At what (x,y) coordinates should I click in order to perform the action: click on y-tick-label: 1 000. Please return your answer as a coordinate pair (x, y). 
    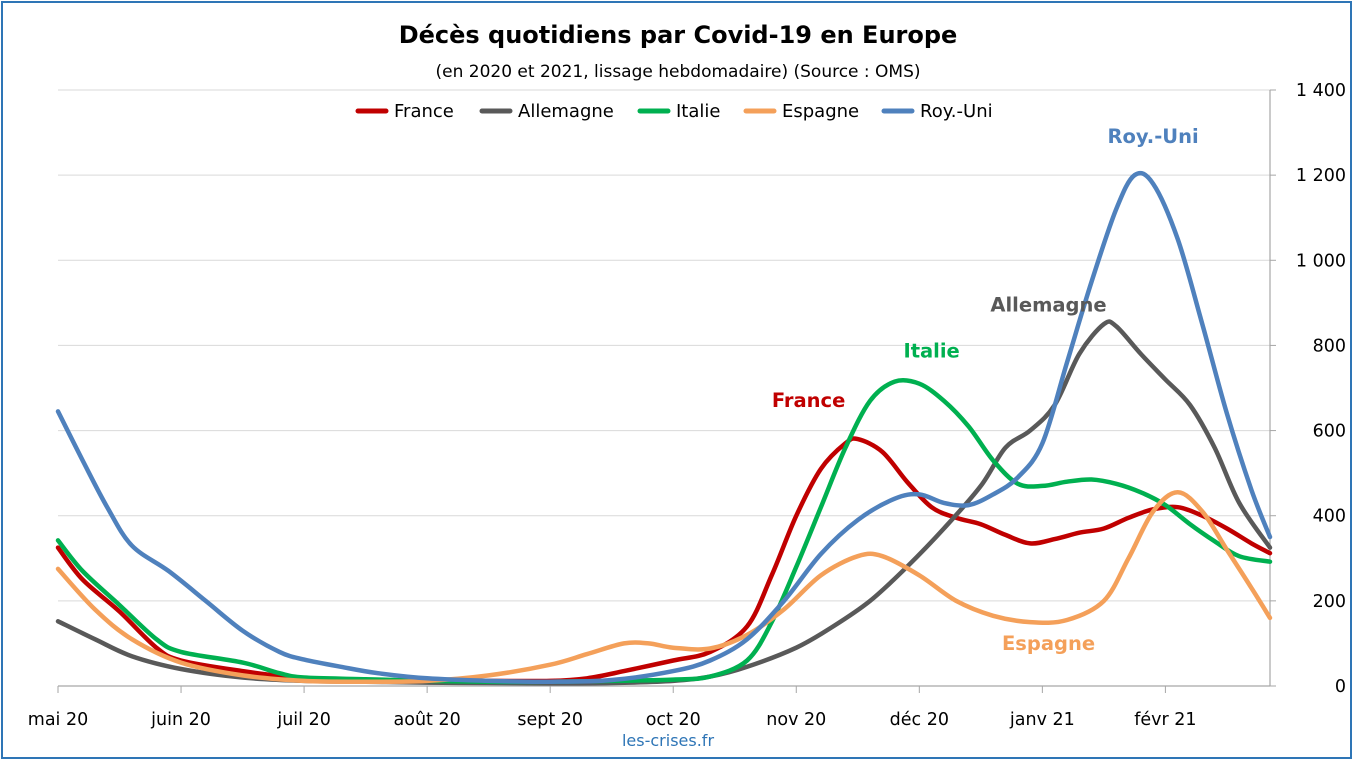
    Looking at the image, I should click on (1321, 261).